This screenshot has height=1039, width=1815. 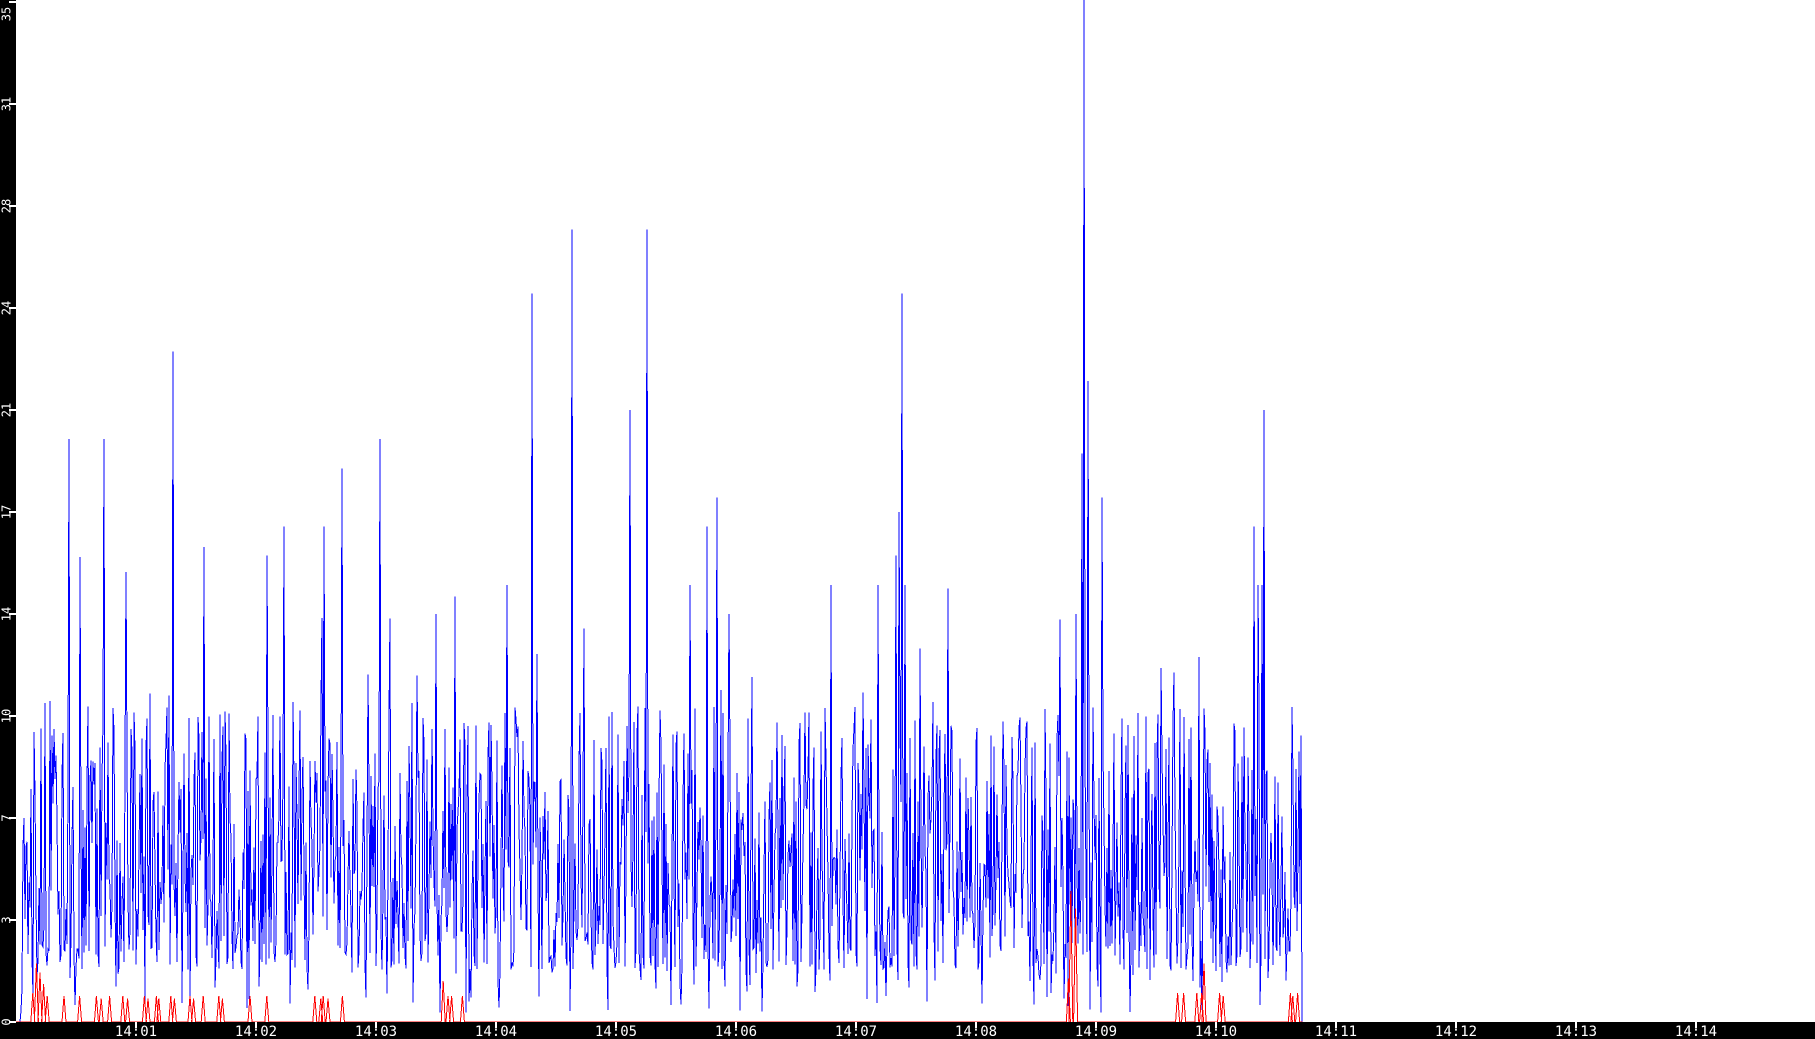 I want to click on y-axis-label: 28, so click(x=7, y=206).